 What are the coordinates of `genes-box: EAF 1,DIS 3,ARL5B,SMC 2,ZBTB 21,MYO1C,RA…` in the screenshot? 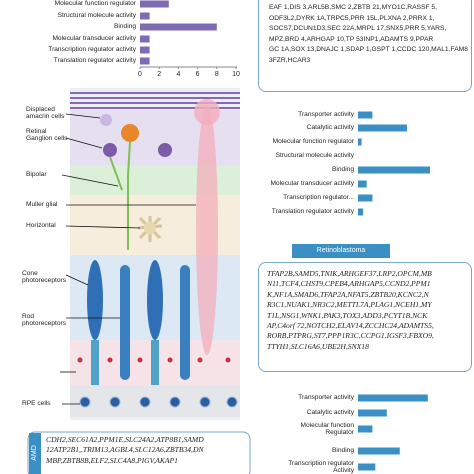 It's located at (365, 46).